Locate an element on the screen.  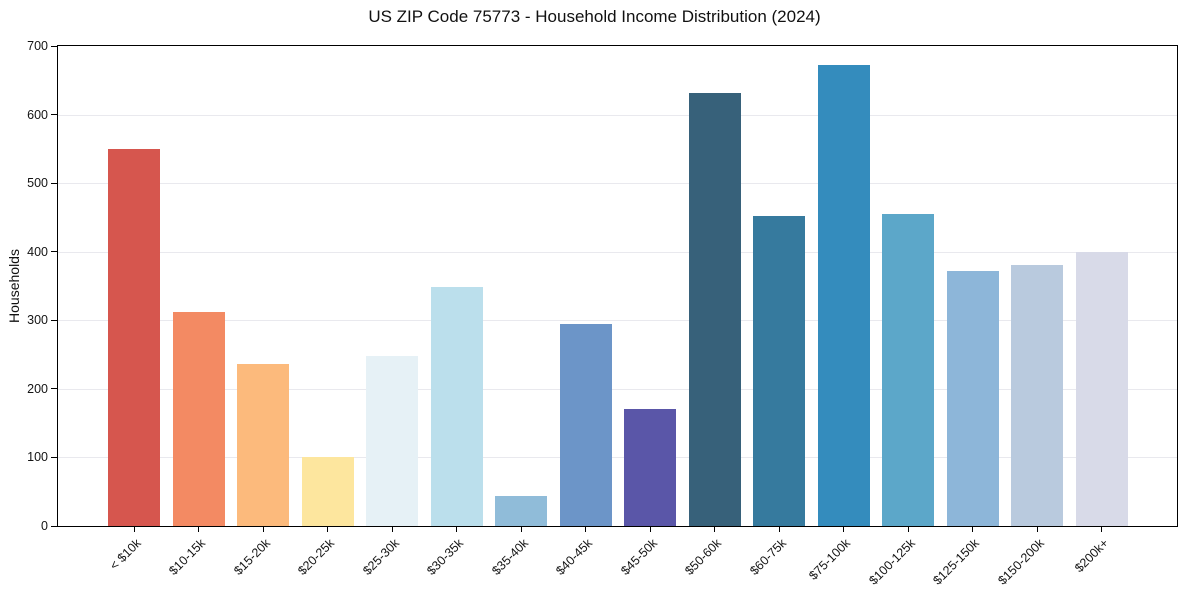
x-tick-label-text: $75-100k is located at coordinates (830, 559).